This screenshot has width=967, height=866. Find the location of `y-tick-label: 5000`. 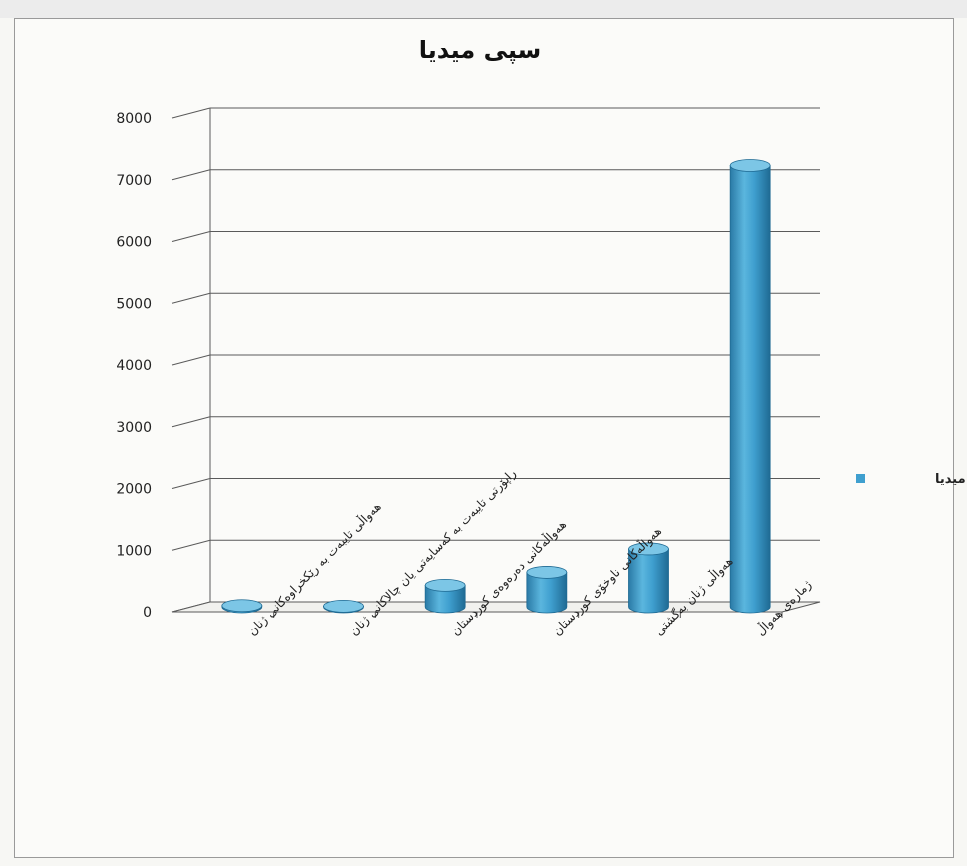

y-tick-label: 5000 is located at coordinates (134, 304).